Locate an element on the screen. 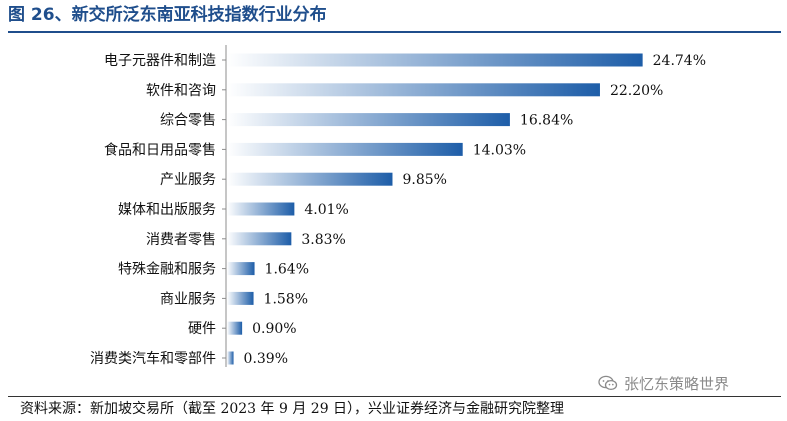  watermark-text: 张忆东策略世界 is located at coordinates (677, 383).